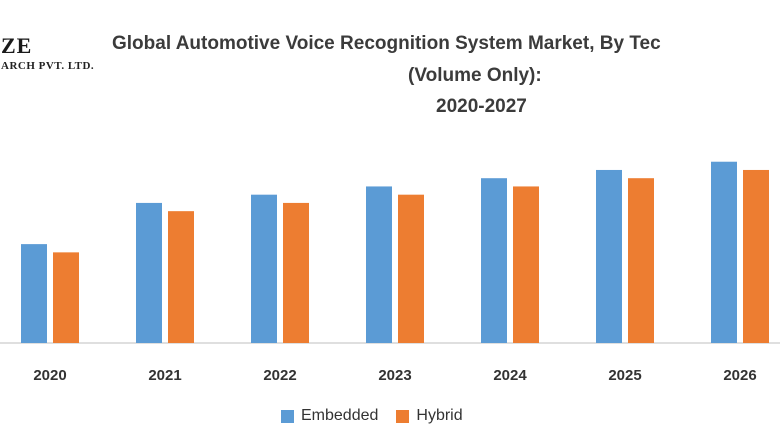  I want to click on bar-hybrid-2020, so click(66, 297).